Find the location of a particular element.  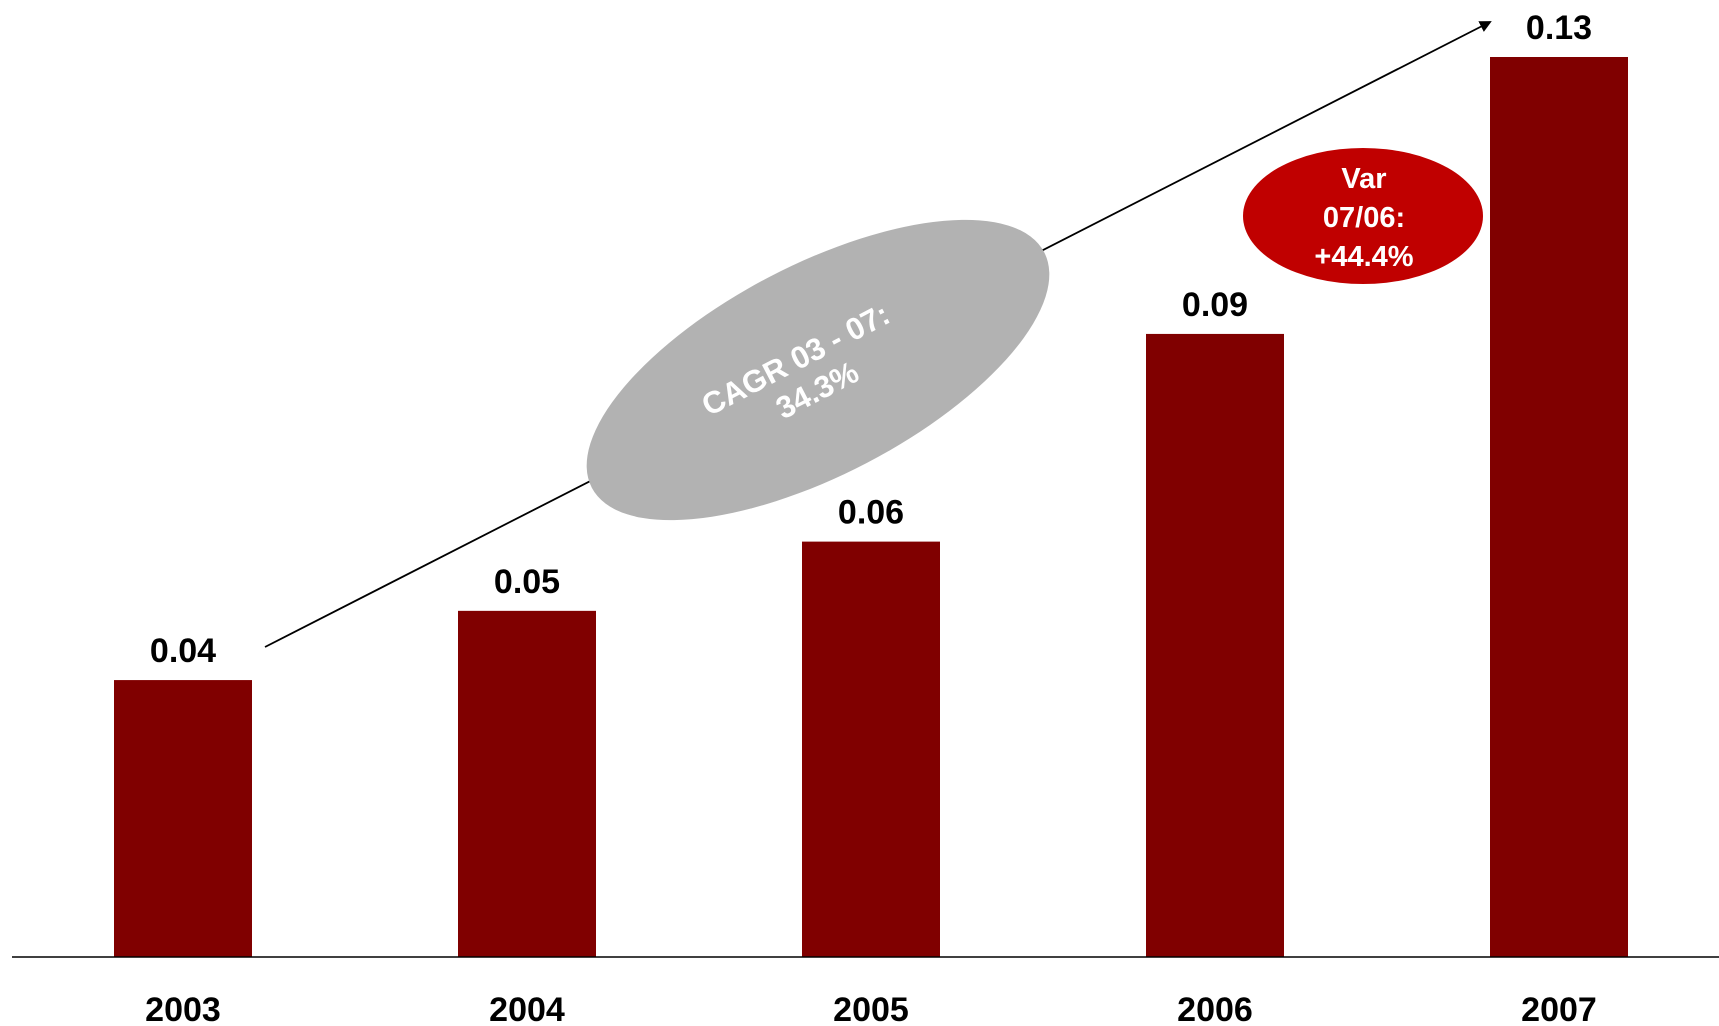

data-label-2003: 0.04 is located at coordinates (183, 651).